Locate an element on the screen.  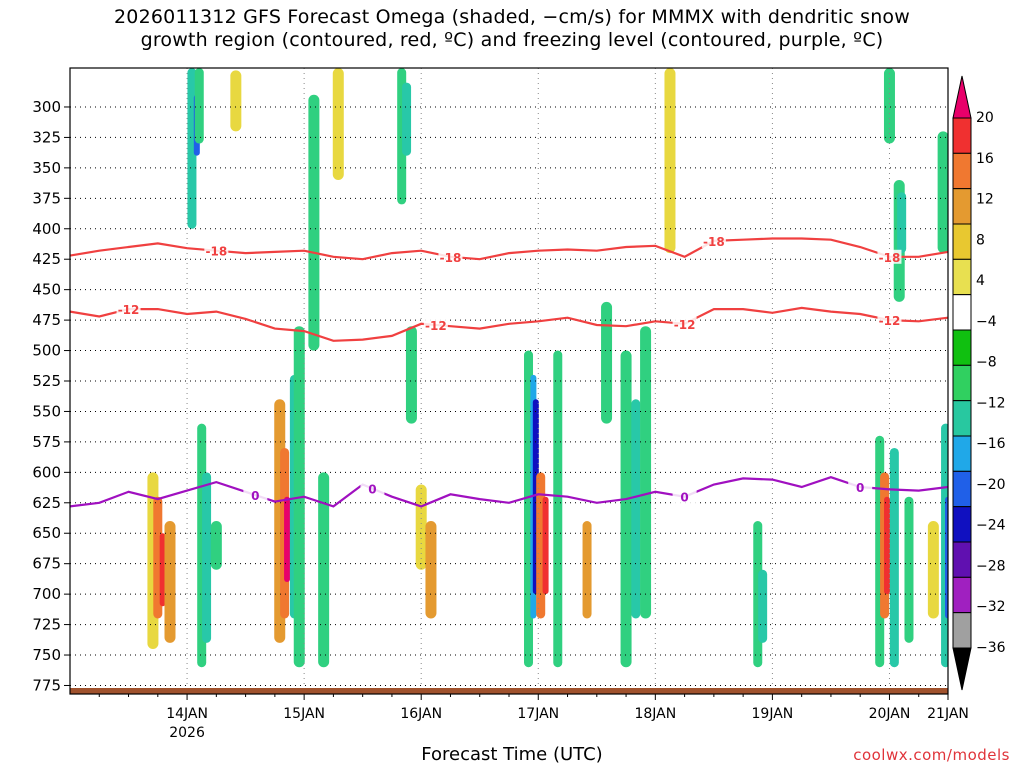
contour-line--12 is located at coordinates (509, 324).